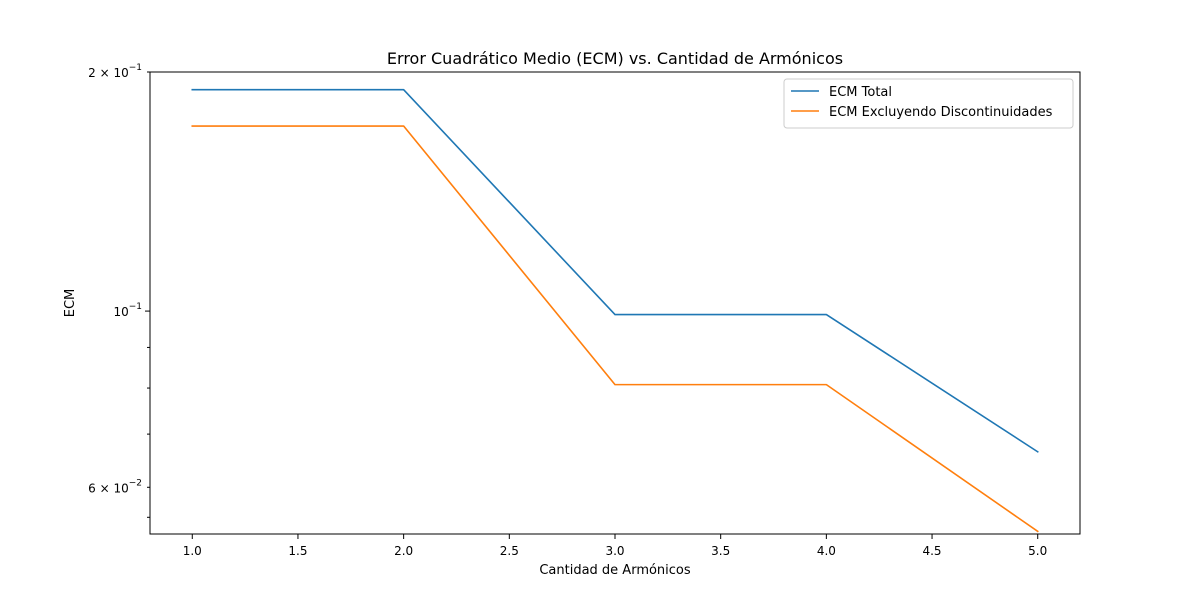  I want to click on x-tick-label: 4.5, so click(931, 551).